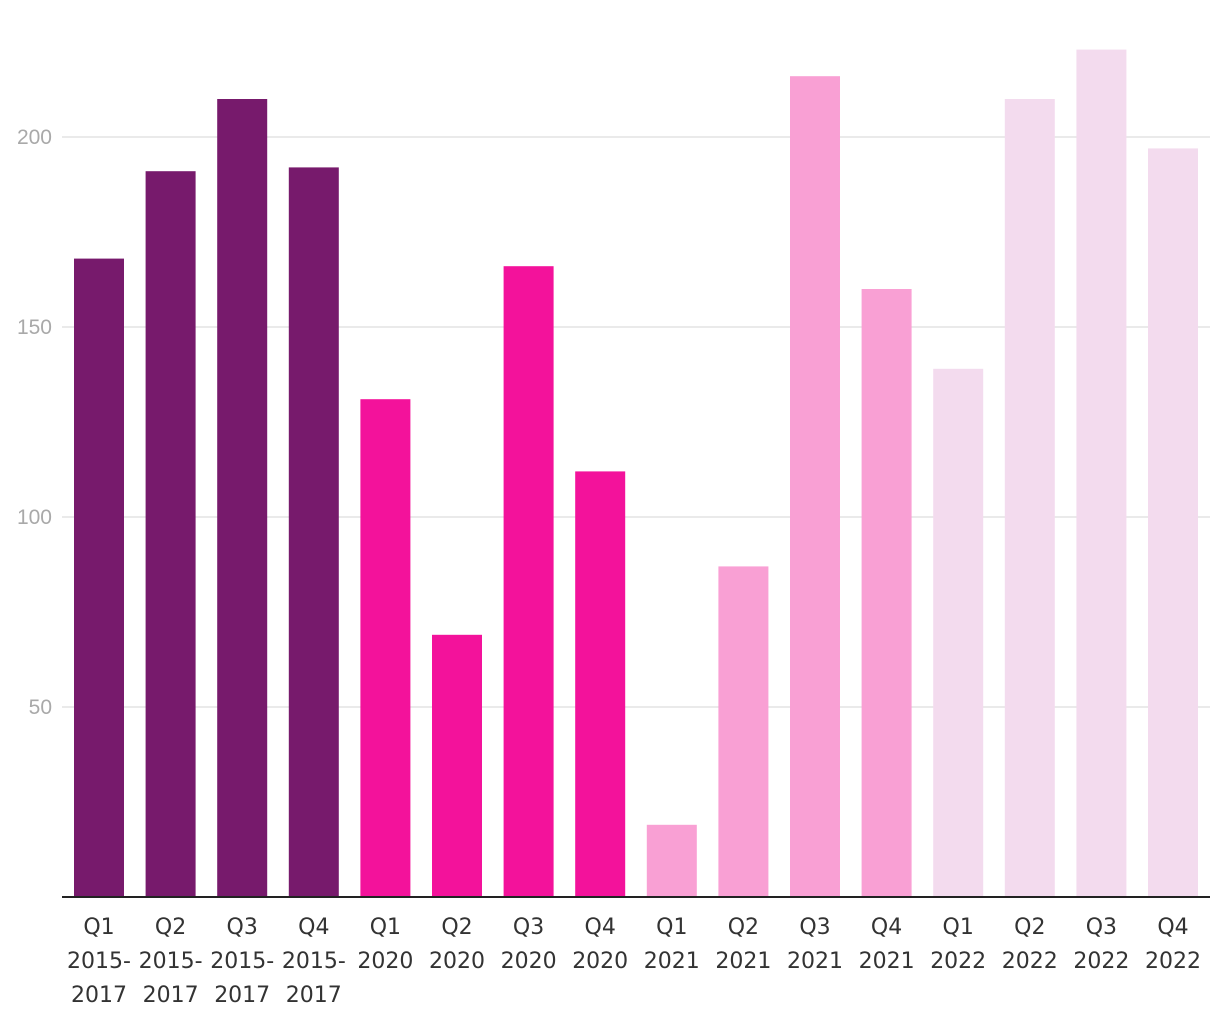 This screenshot has width=1220, height=1020. I want to click on bar-Q1-2022, so click(958, 632).